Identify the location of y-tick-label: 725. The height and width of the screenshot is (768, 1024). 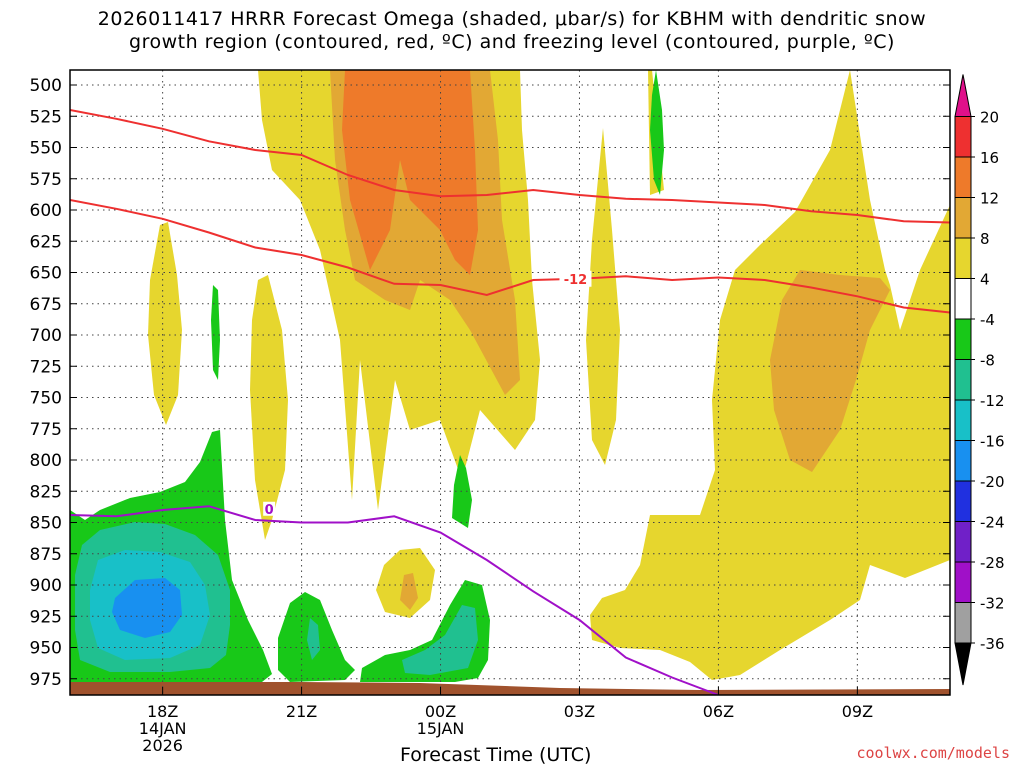
(46, 367).